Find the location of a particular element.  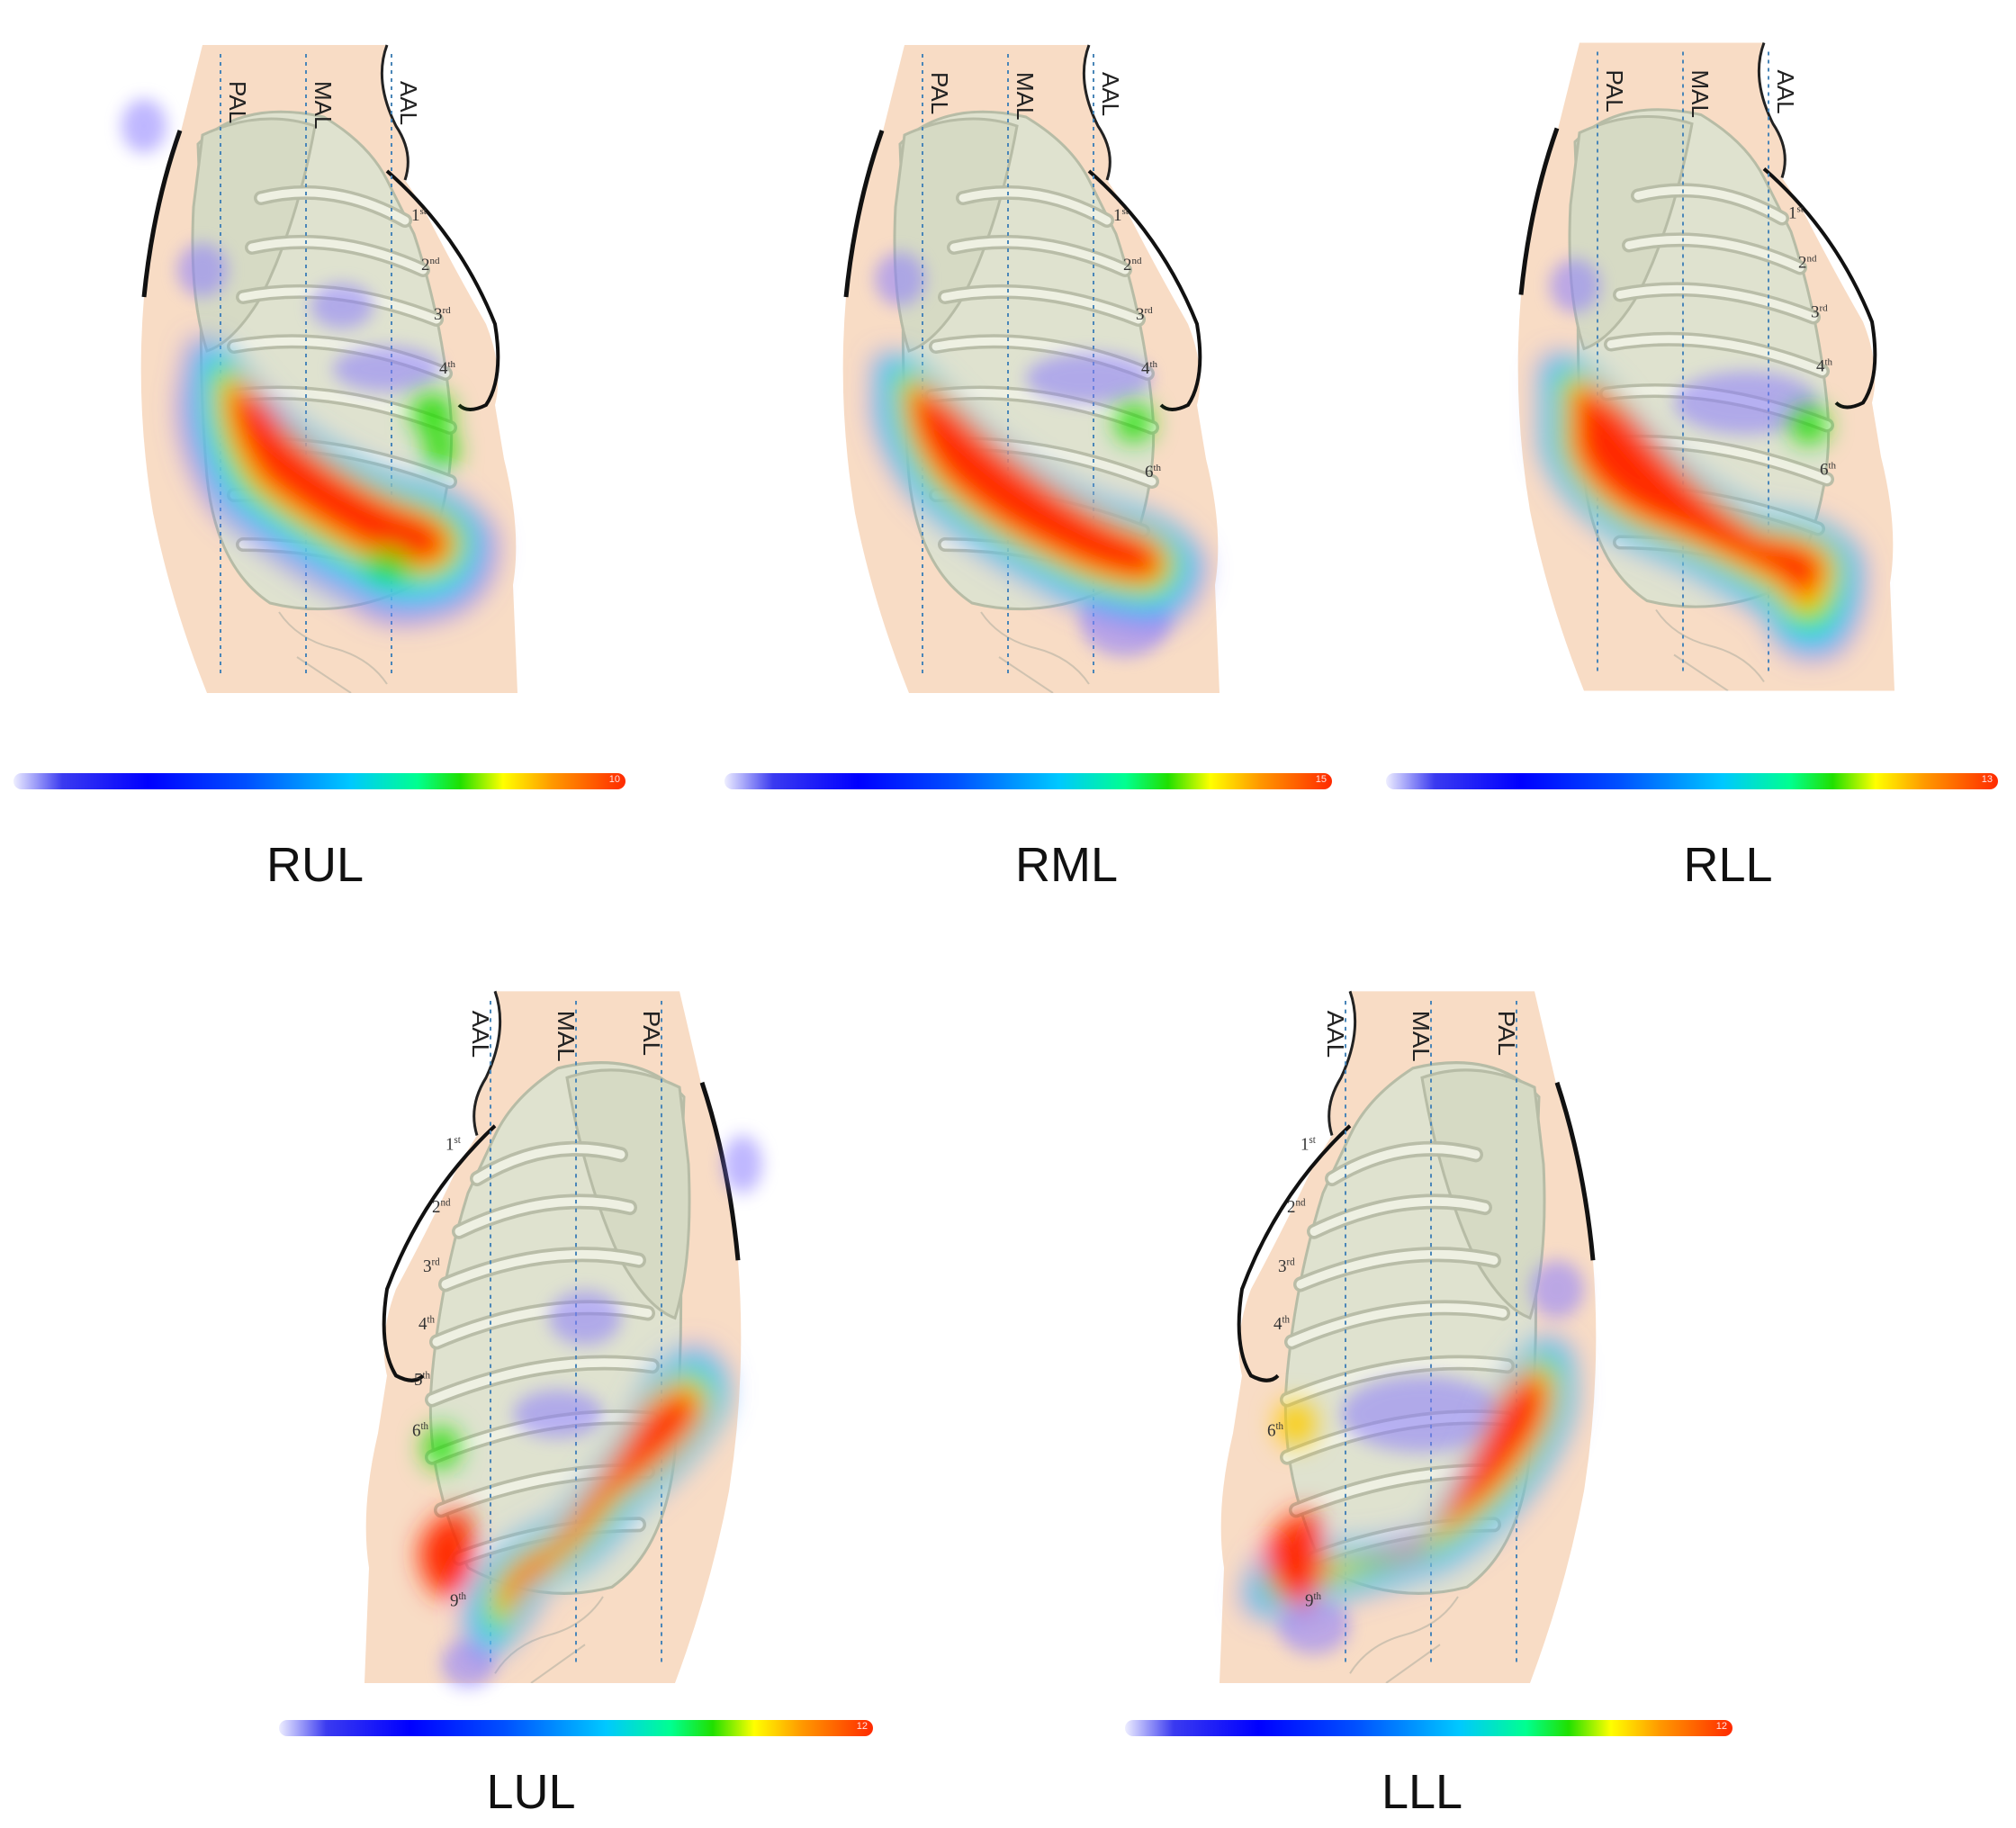

colorbar-lul: 12 is located at coordinates (576, 1728).